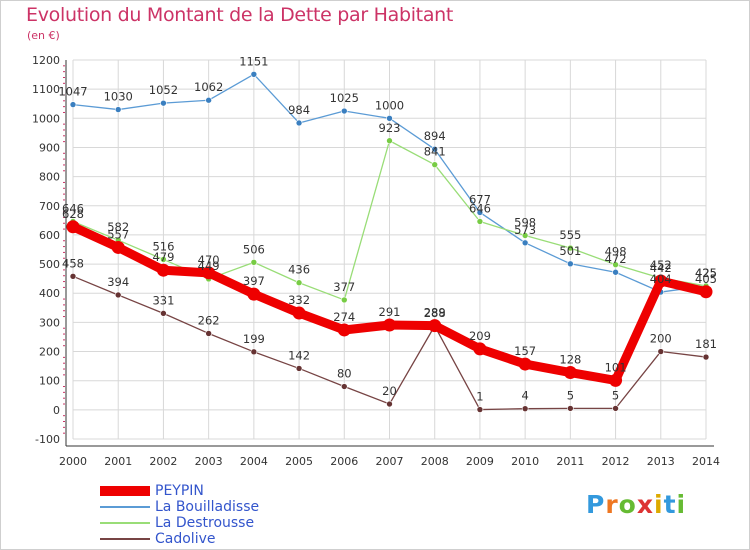  What do you see at coordinates (49, 206) in the screenshot?
I see `y-tick-label: 700` at bounding box center [49, 206].